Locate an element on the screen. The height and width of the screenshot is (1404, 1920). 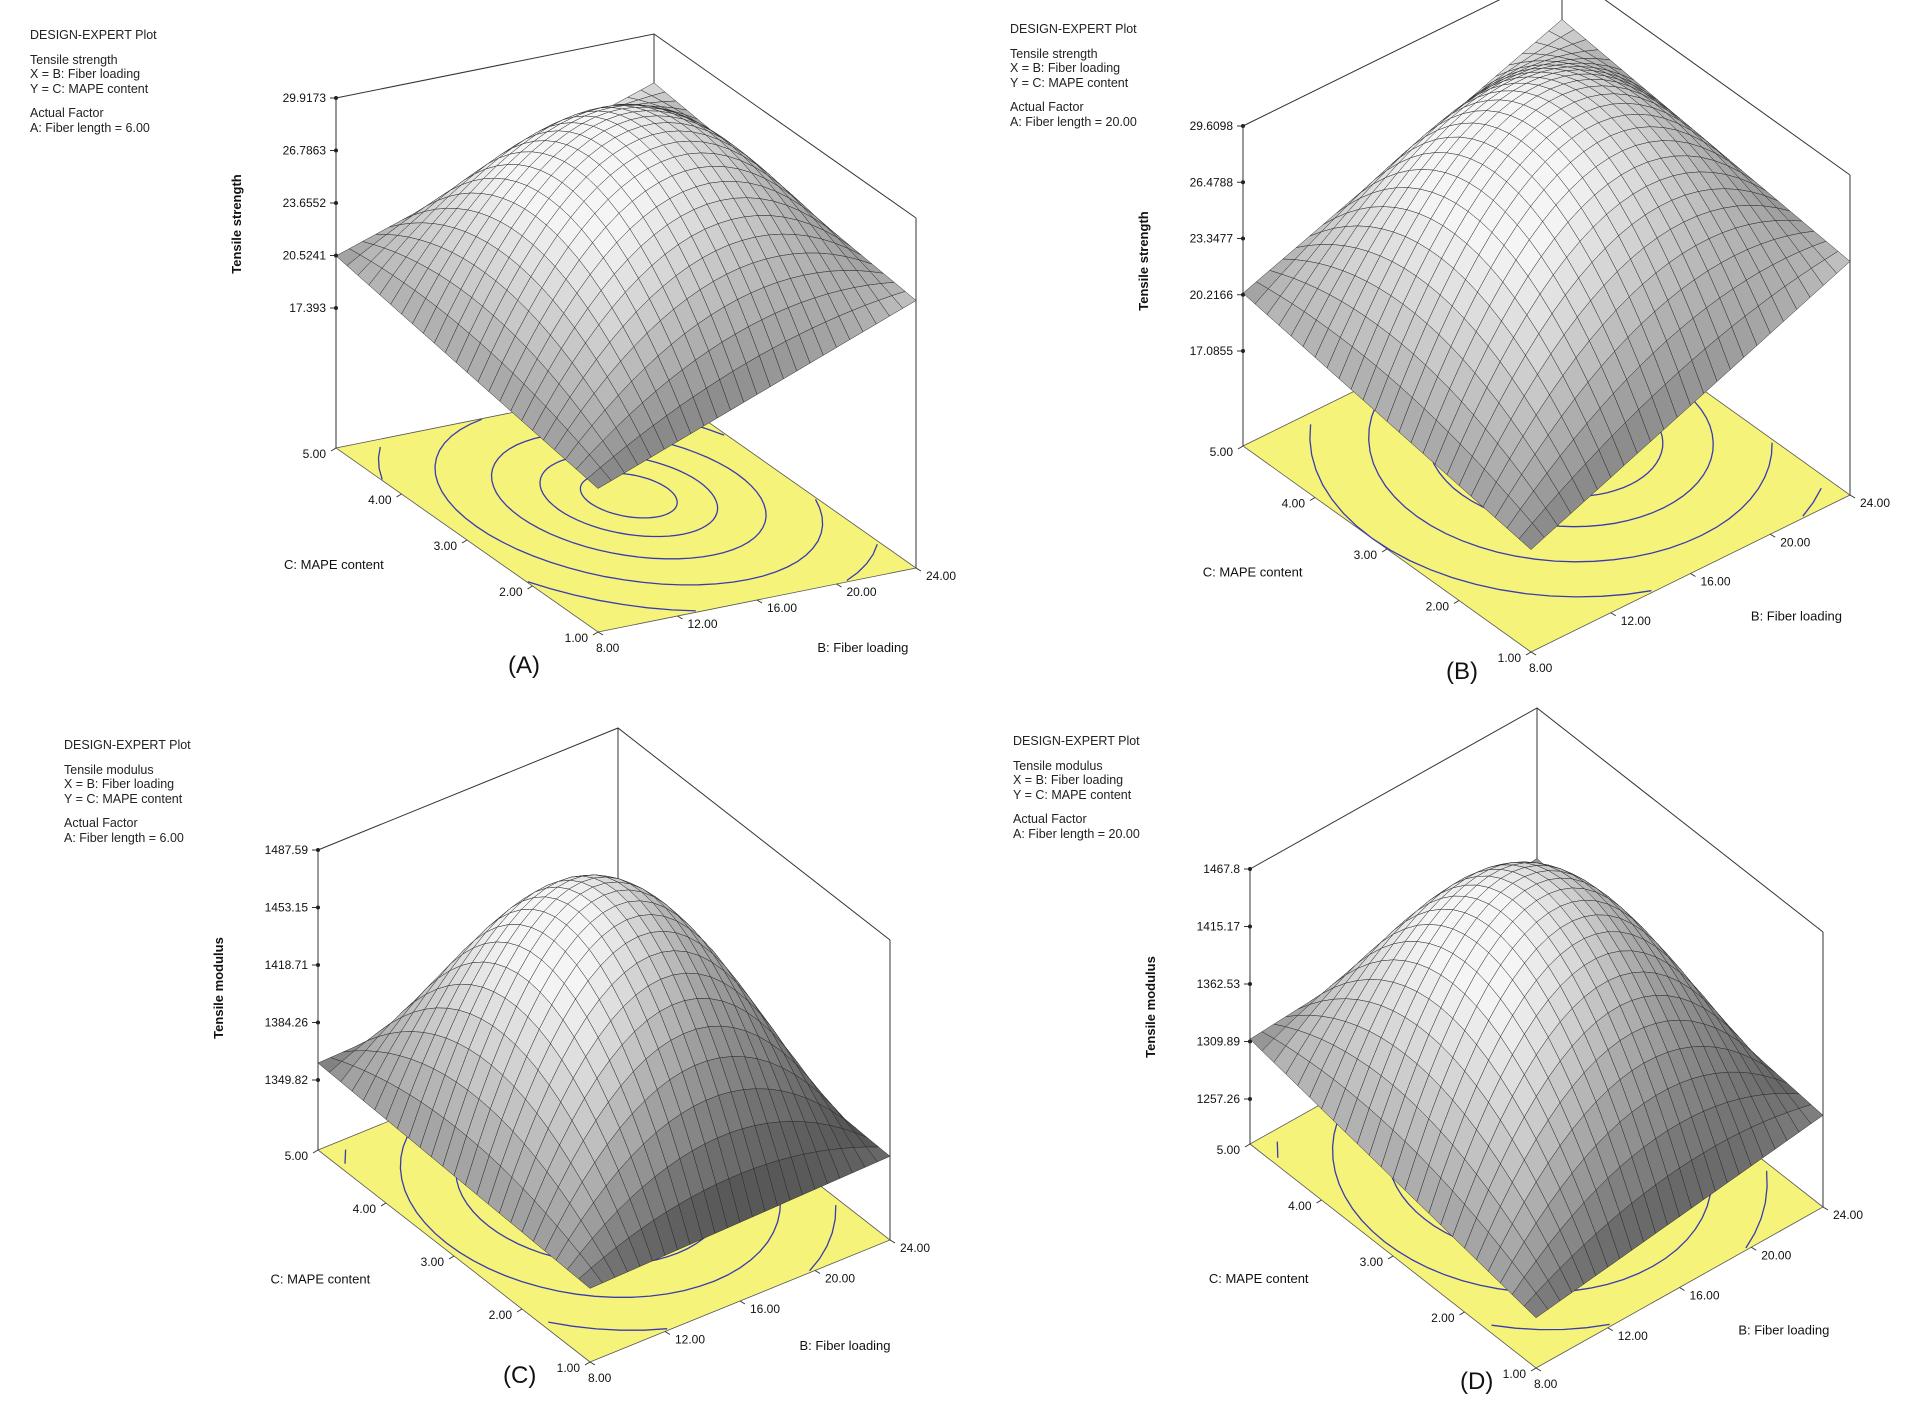
z-tick-label: 20.2166 is located at coordinates (1212, 295).